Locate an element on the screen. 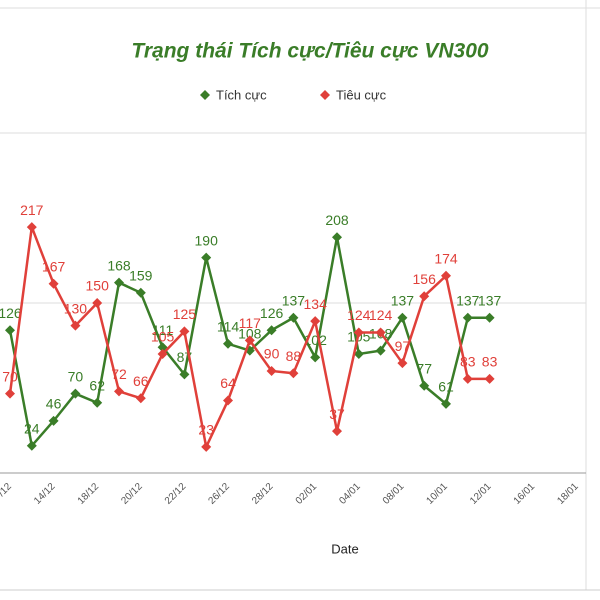 This screenshot has height=600, width=600. data-label: 190 is located at coordinates (207, 240).